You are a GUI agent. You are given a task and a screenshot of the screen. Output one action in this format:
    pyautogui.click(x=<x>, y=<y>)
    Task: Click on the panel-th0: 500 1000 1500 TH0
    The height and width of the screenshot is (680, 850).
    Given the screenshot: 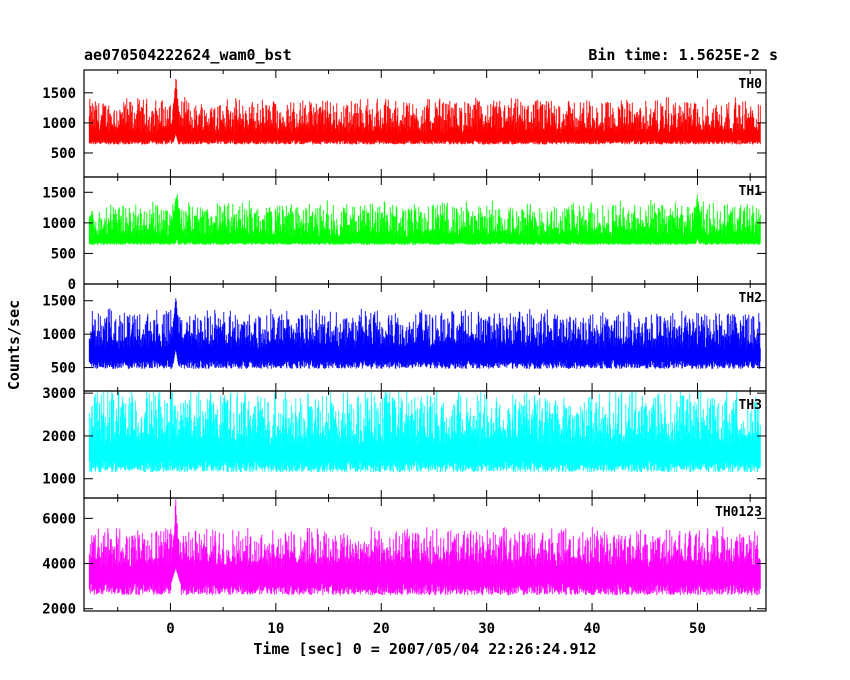 What is the action you would take?
    pyautogui.click(x=404, y=123)
    